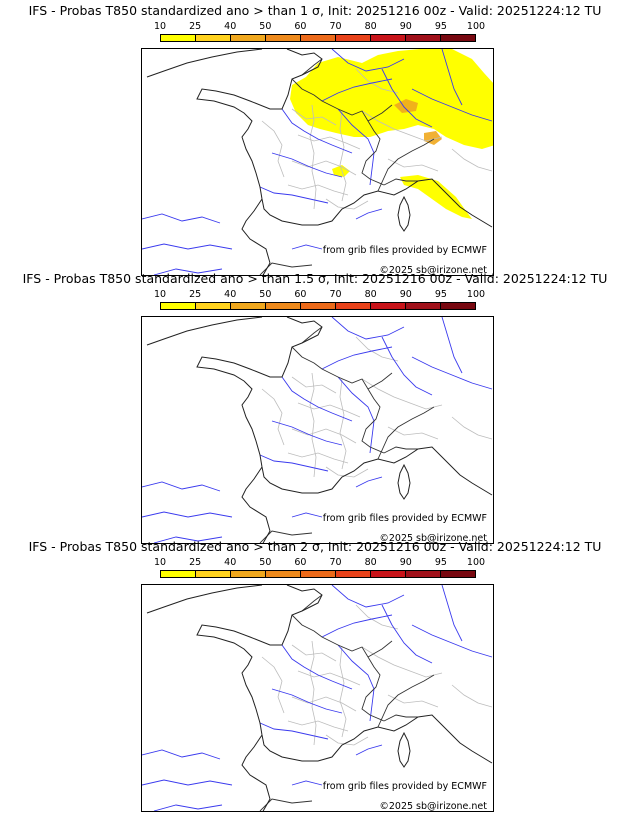  I want to click on colorbar-tick-label: 90, so click(405, 26).